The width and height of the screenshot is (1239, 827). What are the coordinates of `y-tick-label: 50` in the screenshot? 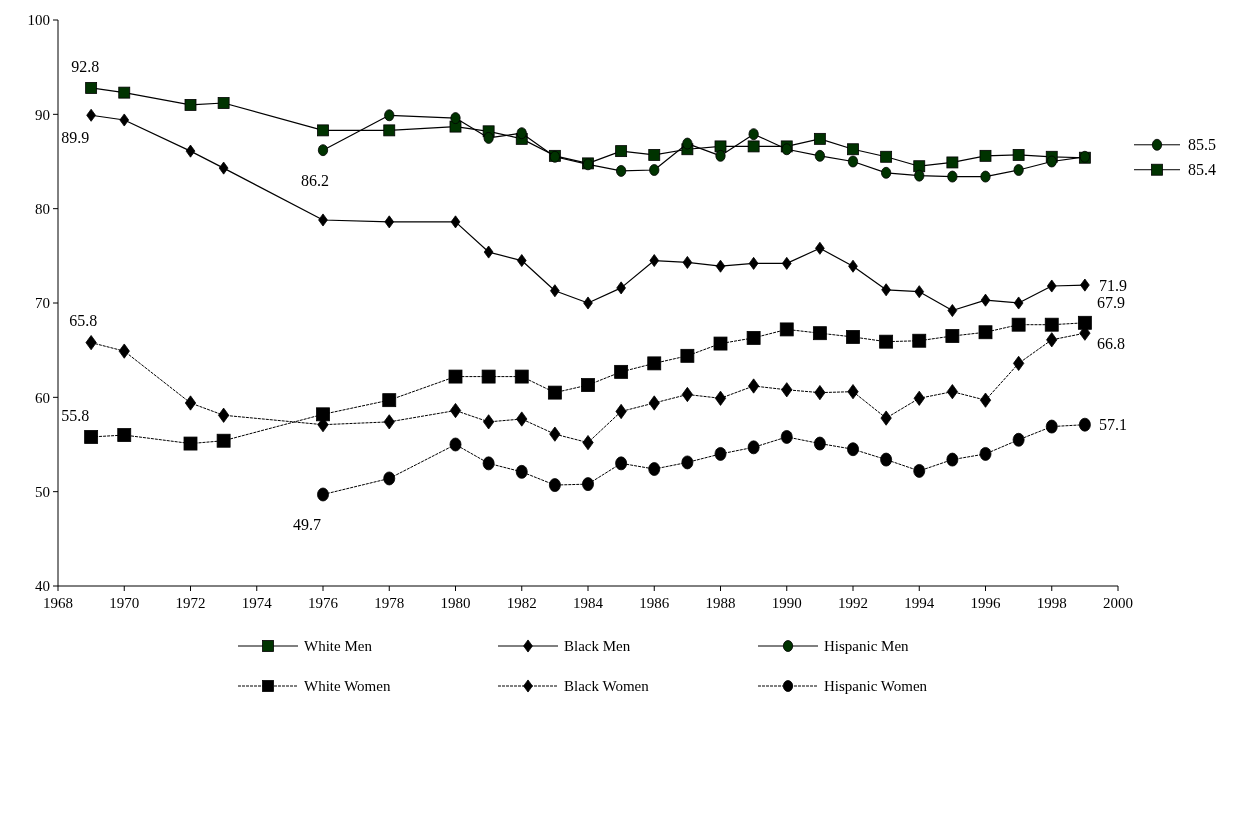 It's located at (42, 491).